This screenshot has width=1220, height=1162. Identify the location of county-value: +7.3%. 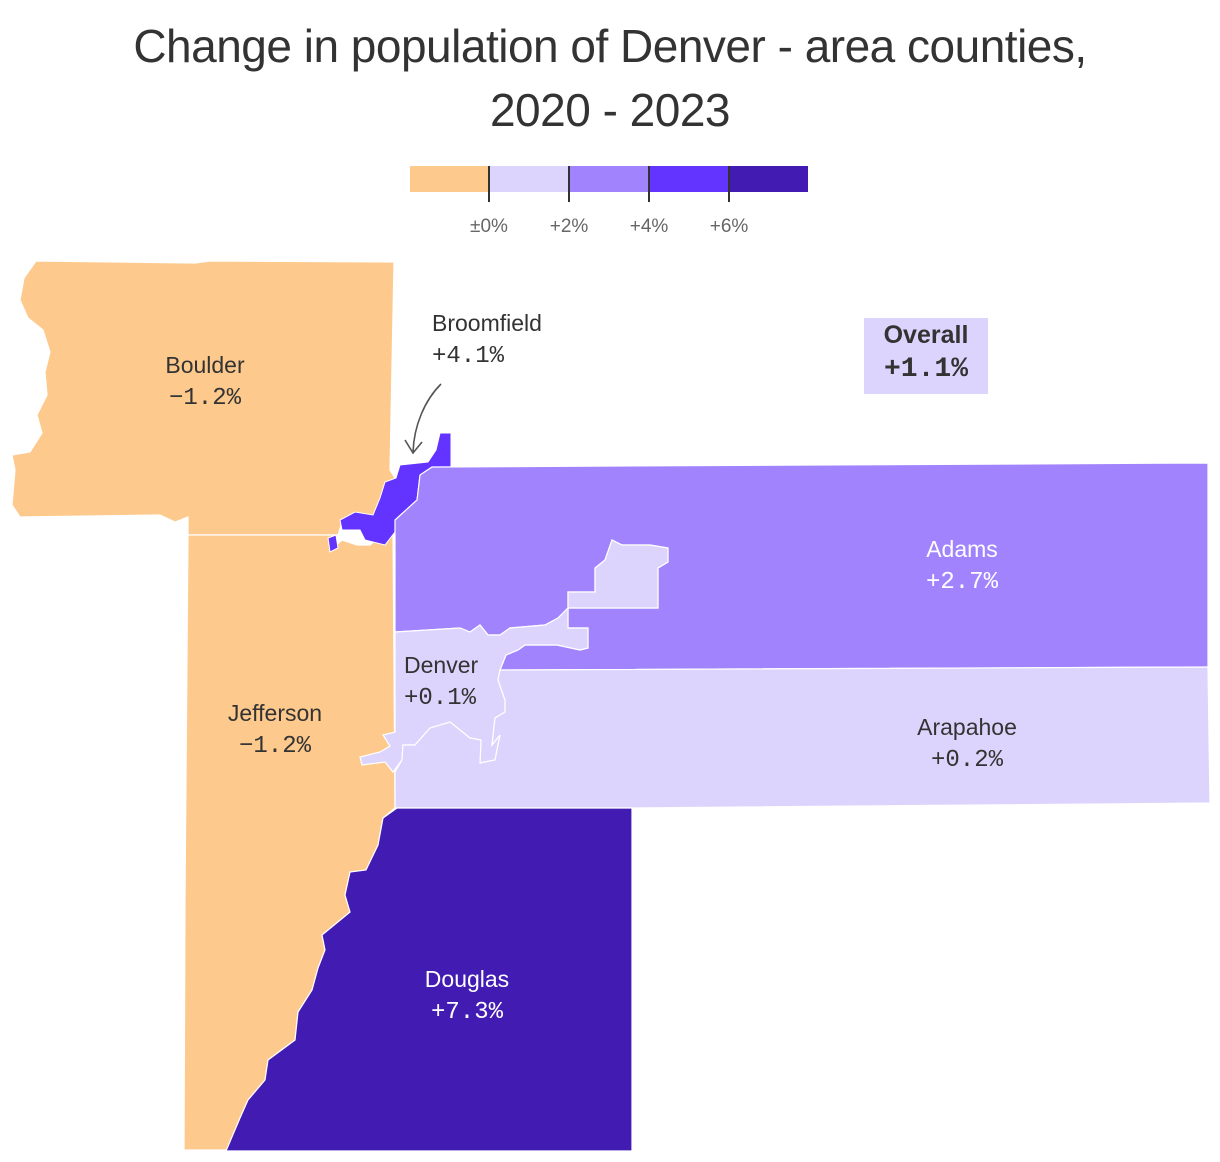
(466, 1012).